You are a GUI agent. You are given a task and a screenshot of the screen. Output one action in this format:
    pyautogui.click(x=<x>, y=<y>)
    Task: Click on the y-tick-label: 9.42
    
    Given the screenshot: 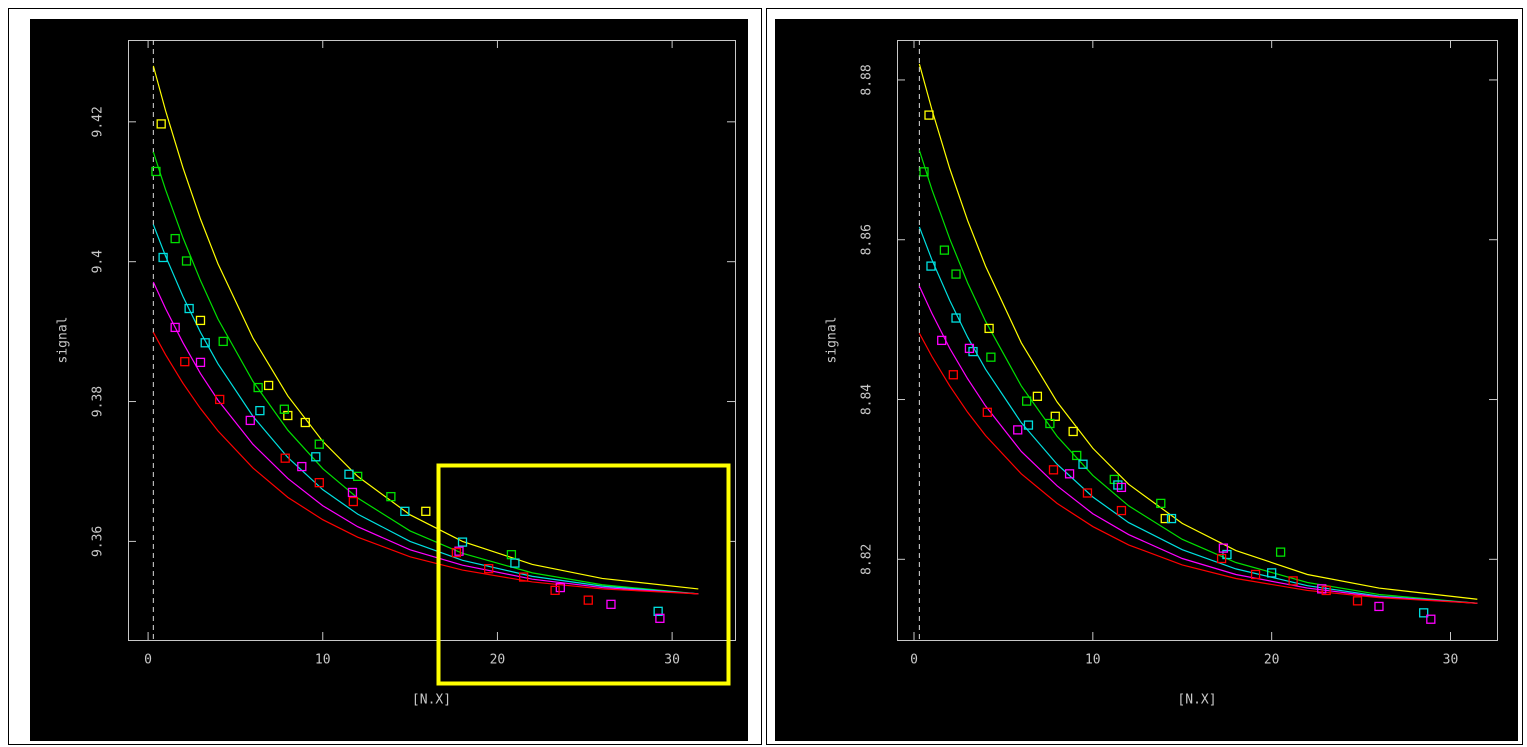 What is the action you would take?
    pyautogui.click(x=98, y=121)
    